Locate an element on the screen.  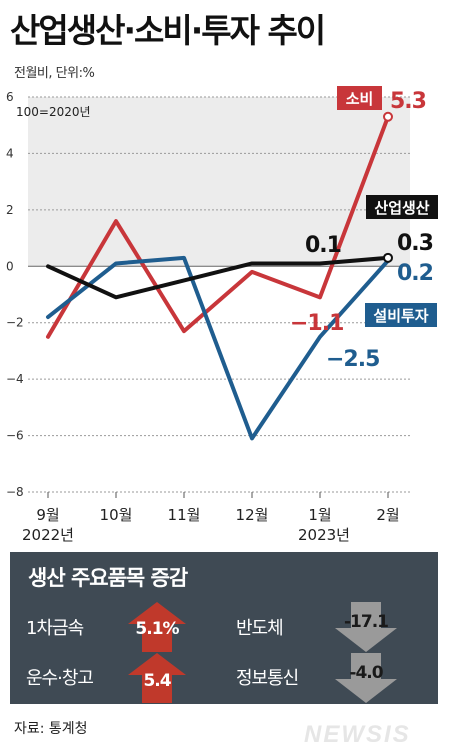
y-tick-label: 4 is located at coordinates (10, 153).